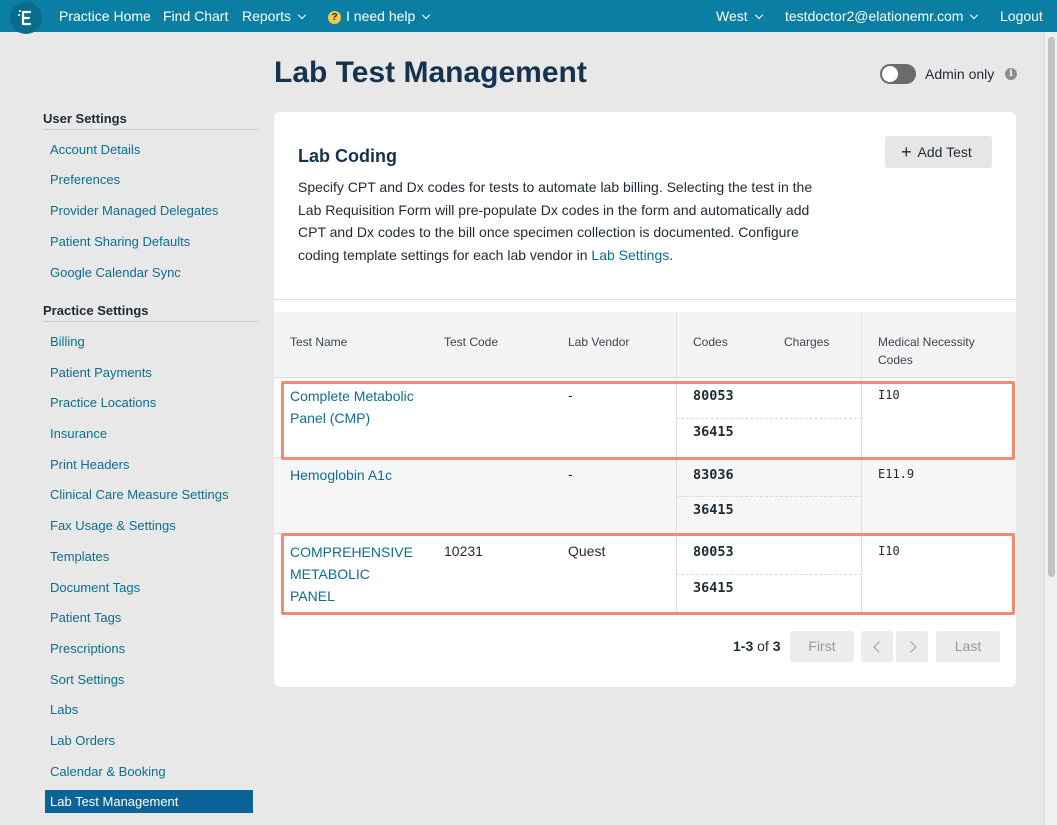 Image resolution: width=1057 pixels, height=825 pixels. I want to click on test-name-link: Complete Metabolic Panel (CMP), so click(352, 407).